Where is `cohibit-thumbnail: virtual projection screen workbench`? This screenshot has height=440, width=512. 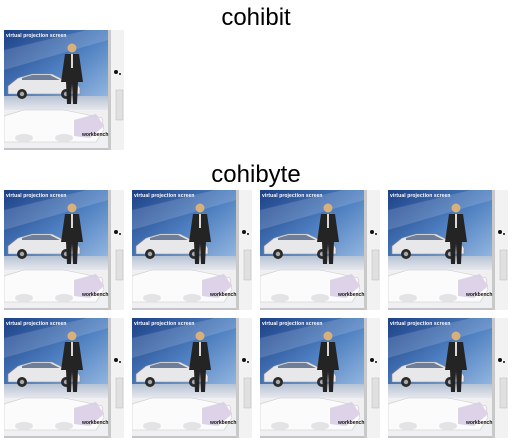 cohibit-thumbnail: virtual projection screen workbench is located at coordinates (64, 90).